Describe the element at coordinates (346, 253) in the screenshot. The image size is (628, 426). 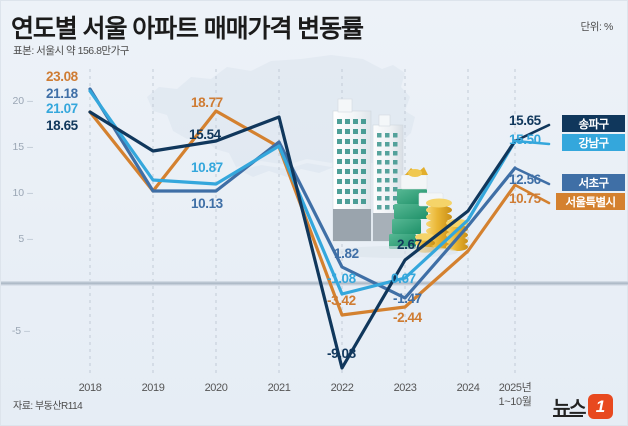
I see `value-2022-seocho: 1.82` at that location.